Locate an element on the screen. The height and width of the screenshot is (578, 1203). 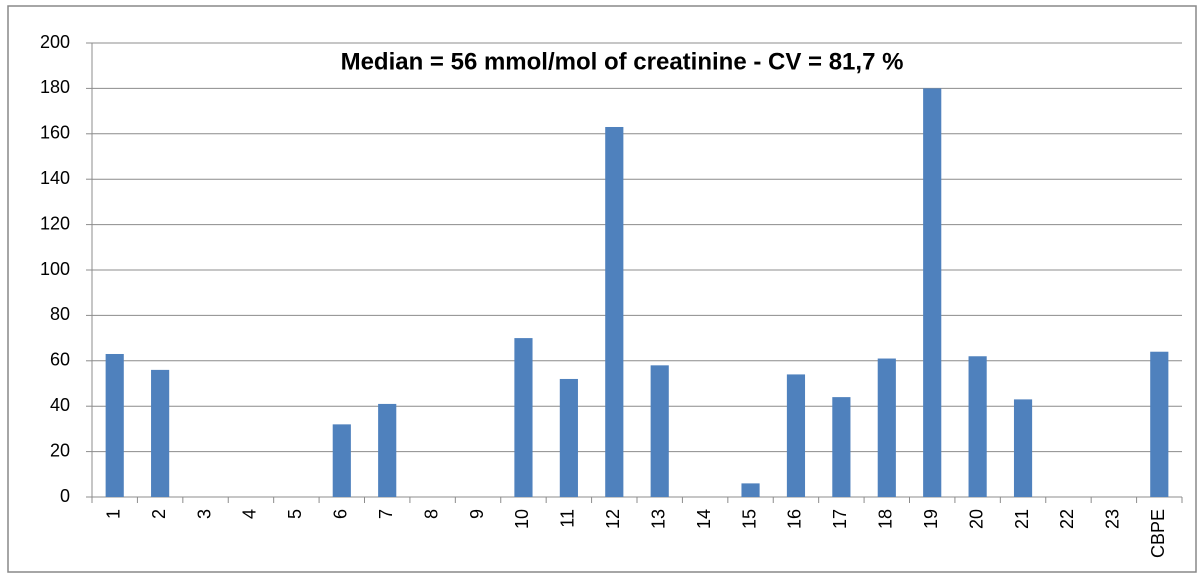
x-tick-label: 15 is located at coordinates (749, 519).